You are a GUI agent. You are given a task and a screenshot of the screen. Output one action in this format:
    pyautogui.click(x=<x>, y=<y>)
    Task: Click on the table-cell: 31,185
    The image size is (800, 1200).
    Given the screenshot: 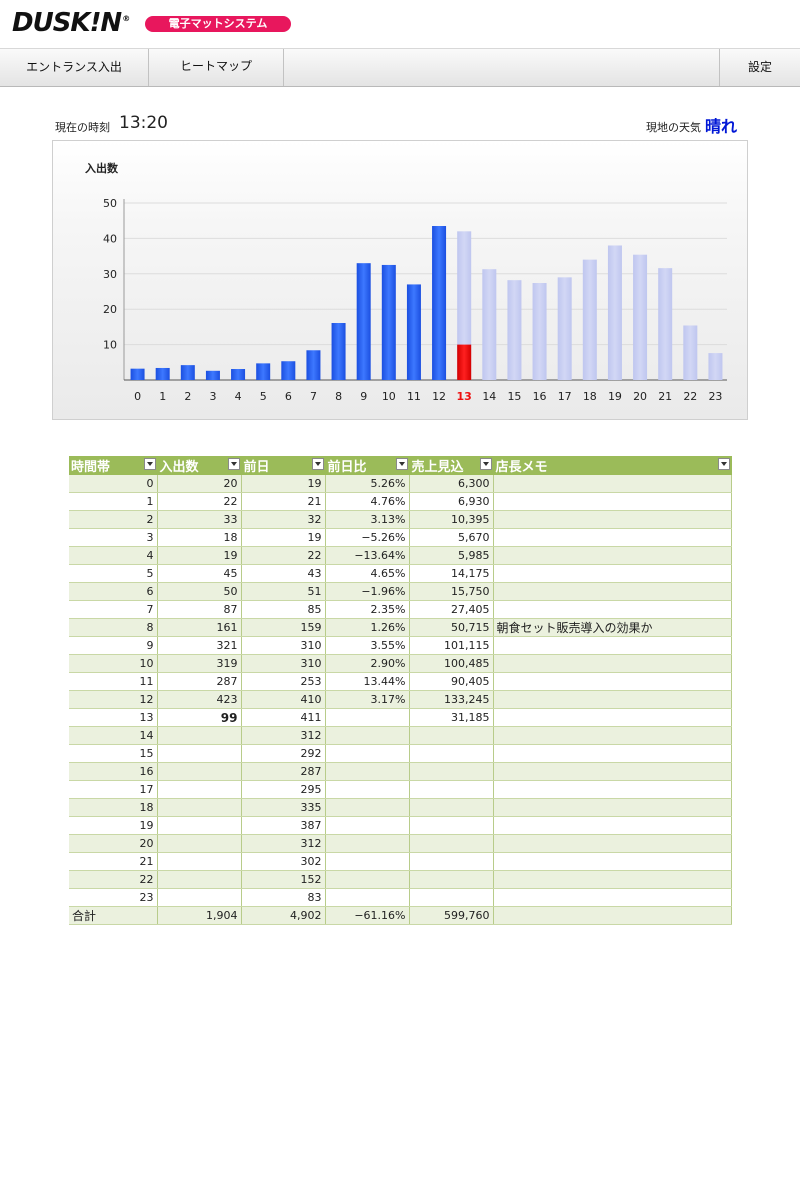 What is the action you would take?
    pyautogui.click(x=451, y=717)
    